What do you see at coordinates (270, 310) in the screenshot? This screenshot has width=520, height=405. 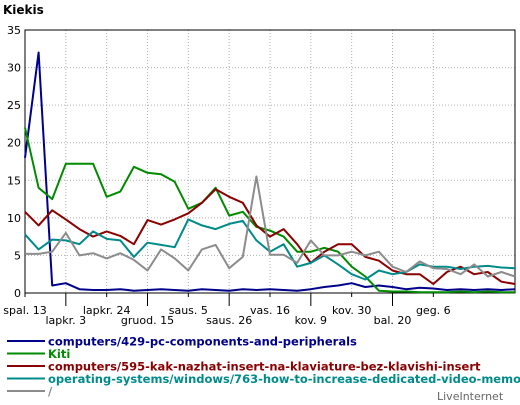 I see `x-tick-label: vas. 16` at bounding box center [270, 310].